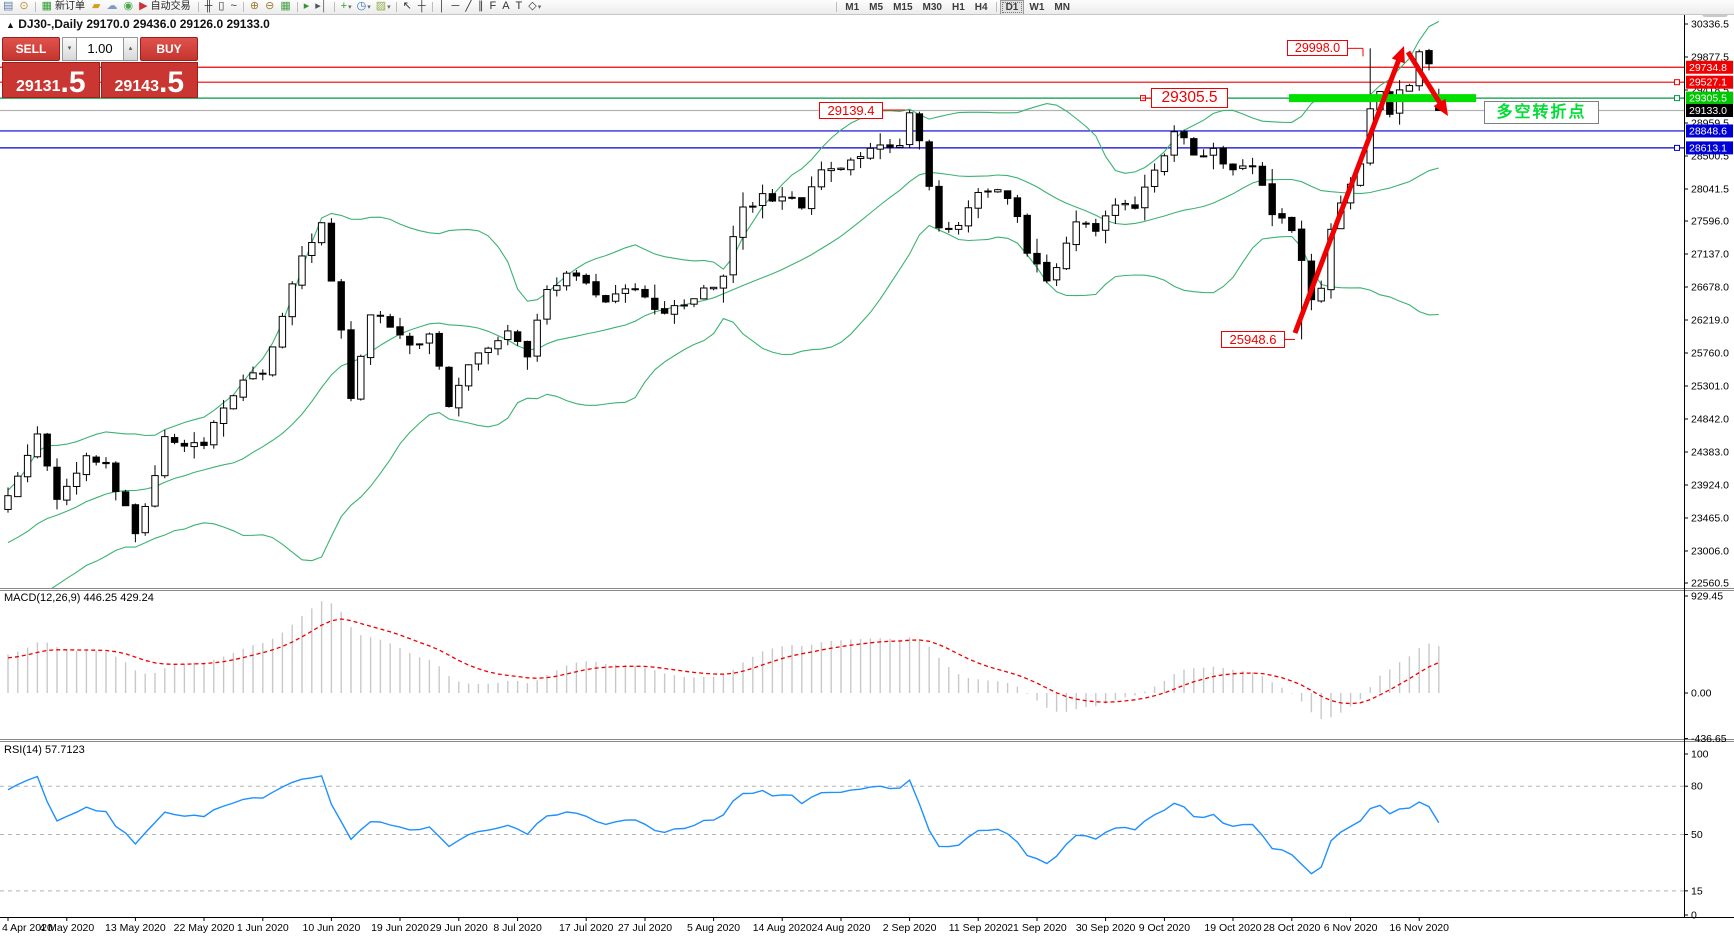 The height and width of the screenshot is (937, 1734). Describe the element at coordinates (8, 6) in the screenshot. I see `terminal-icon: ▤` at that location.